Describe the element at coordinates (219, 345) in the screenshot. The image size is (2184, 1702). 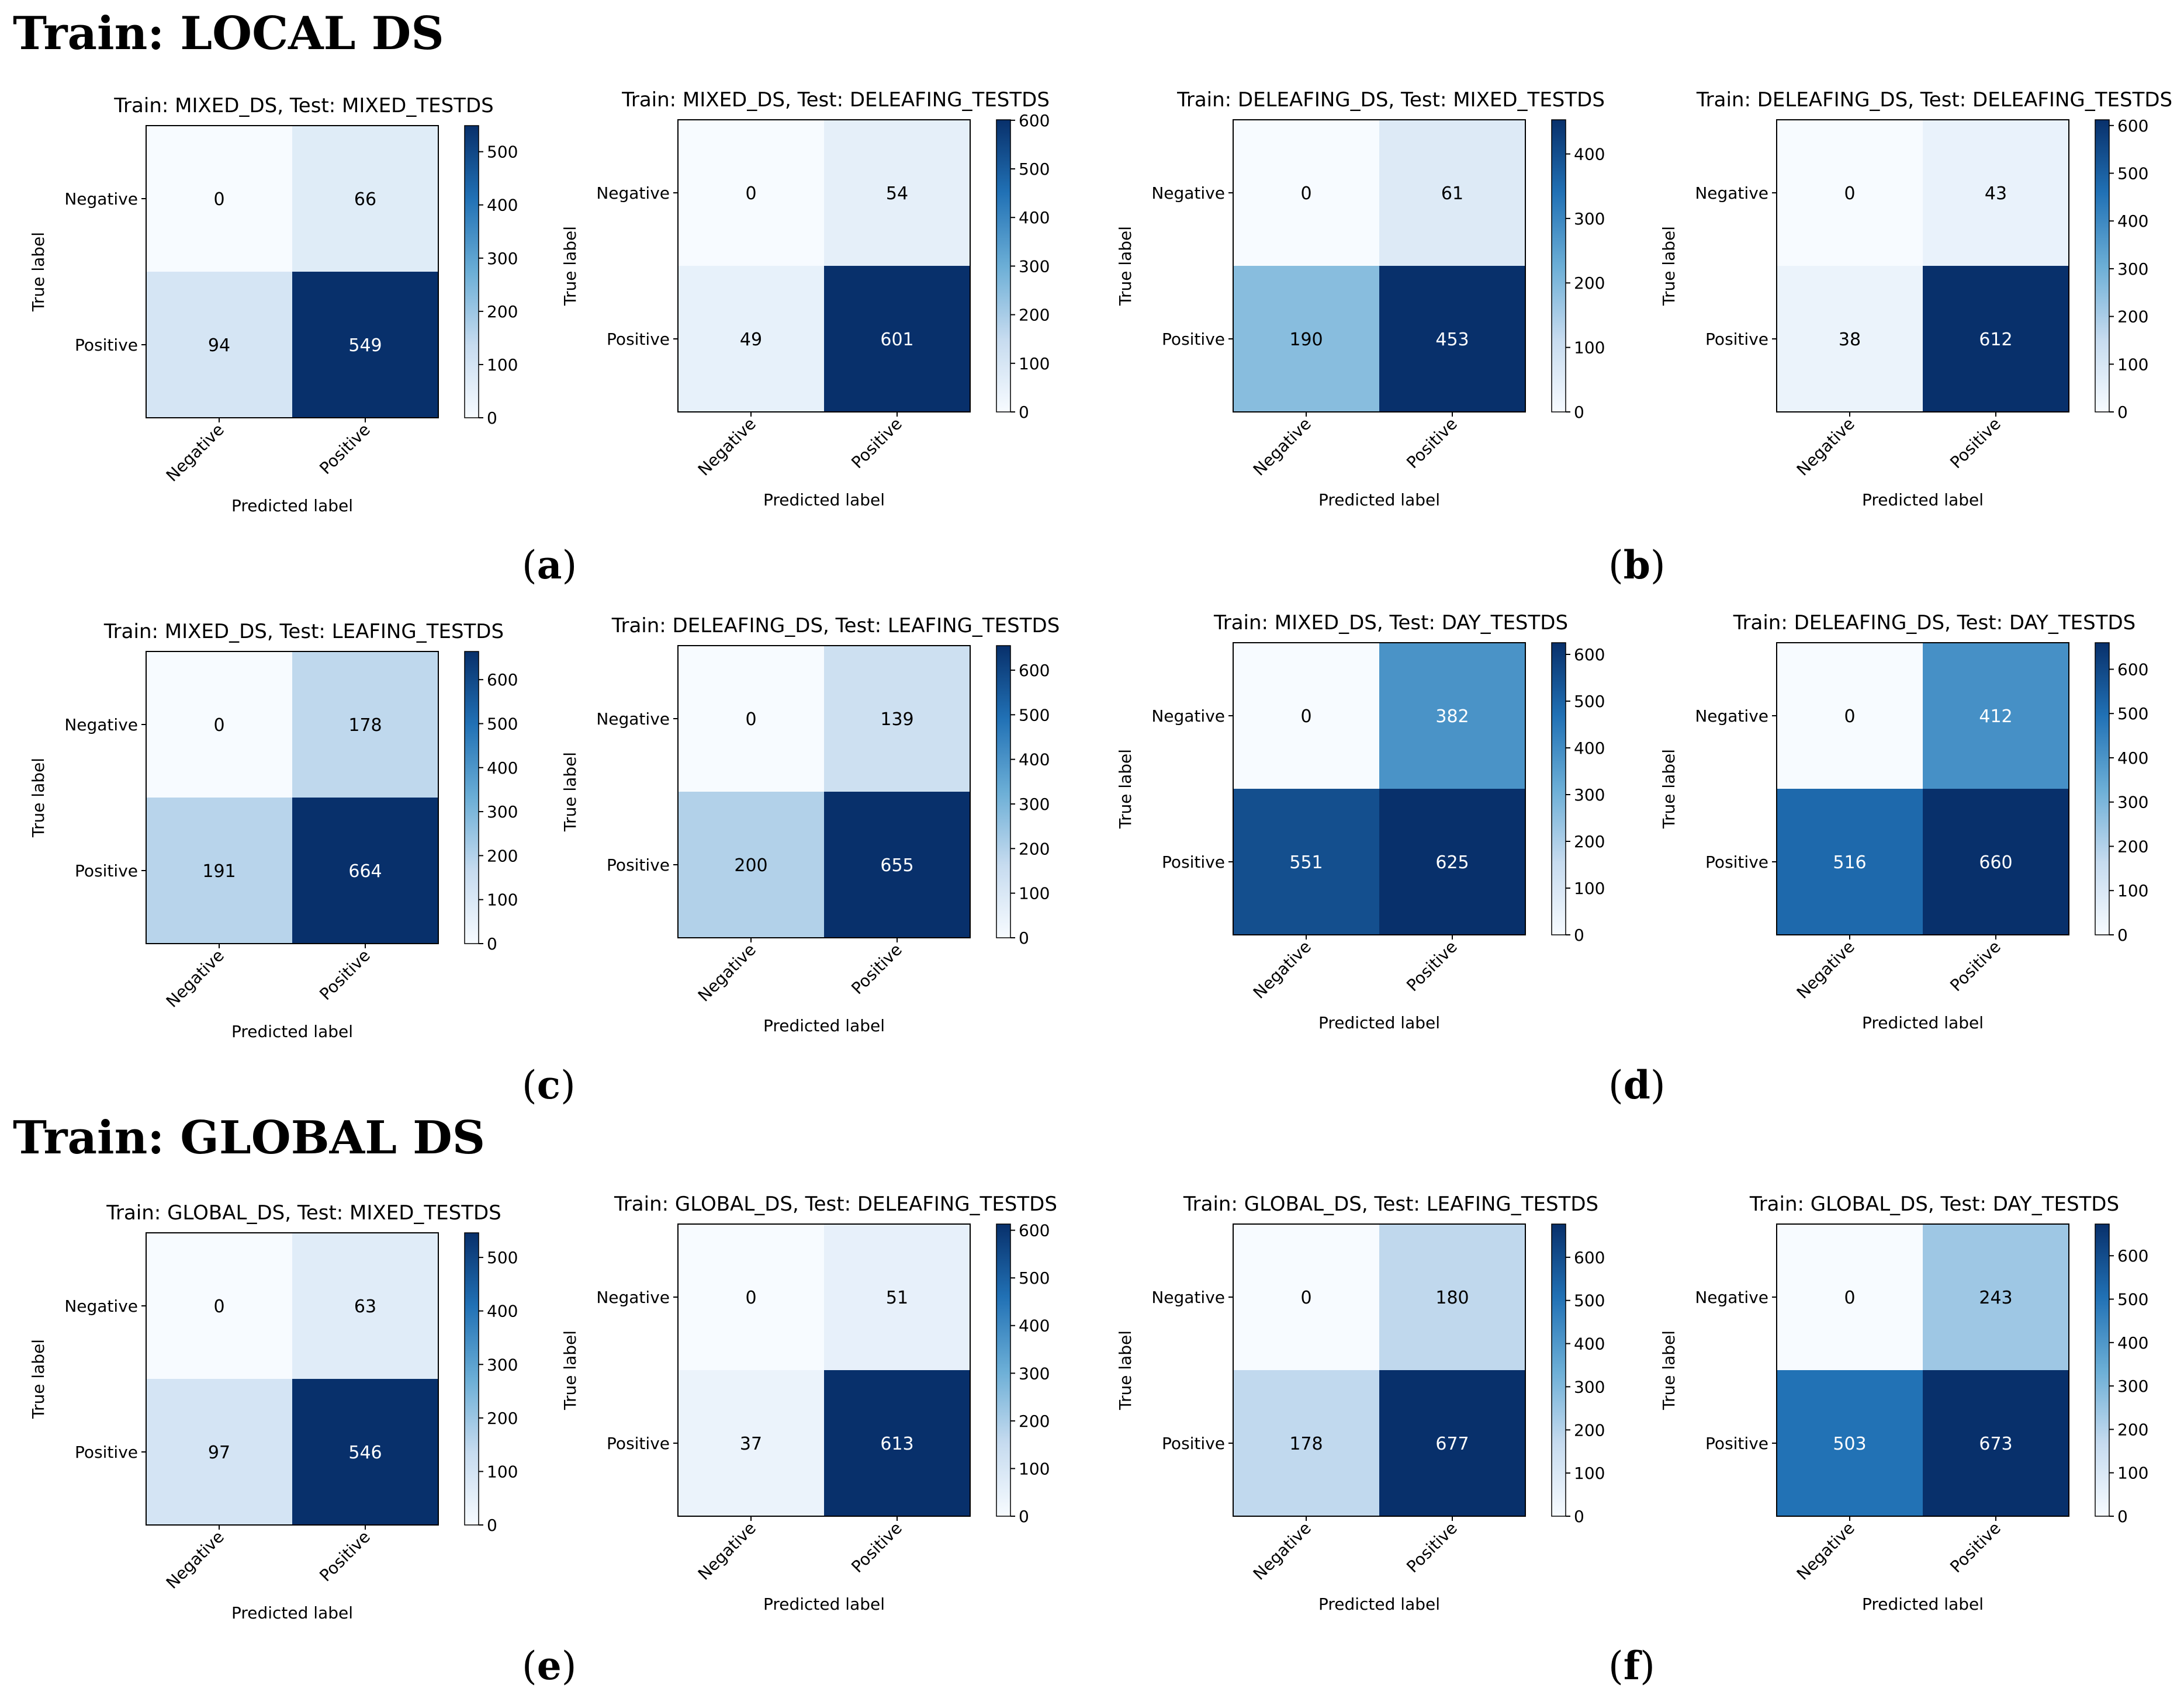
I see `cell-value: 94` at that location.